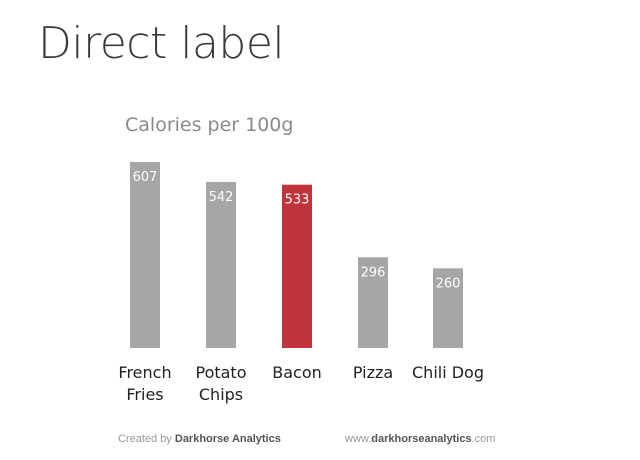  I want to click on category-label: Chili Dog, so click(448, 372).